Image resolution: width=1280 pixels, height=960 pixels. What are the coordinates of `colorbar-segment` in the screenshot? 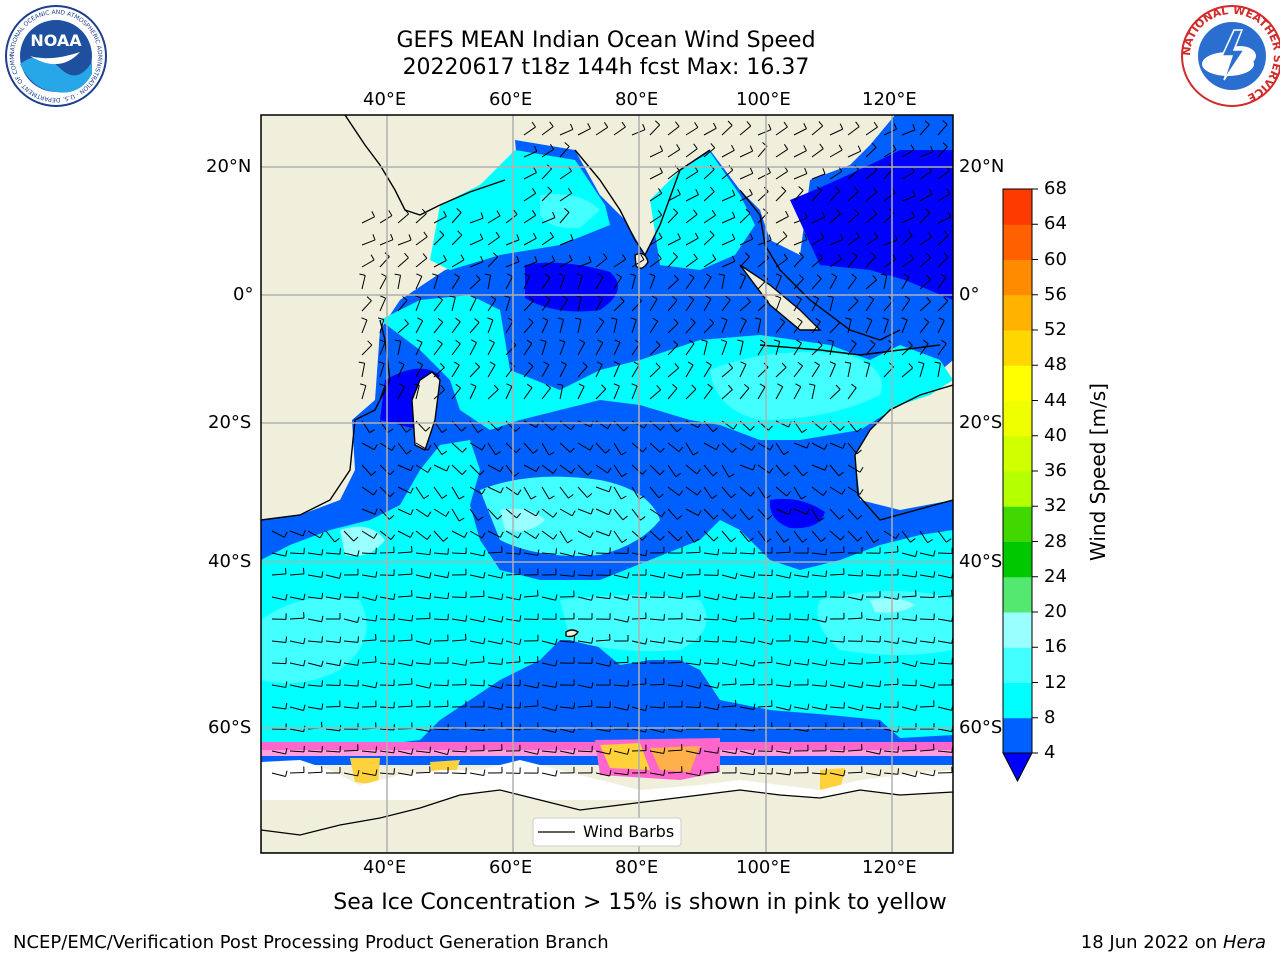 It's located at (1017, 312).